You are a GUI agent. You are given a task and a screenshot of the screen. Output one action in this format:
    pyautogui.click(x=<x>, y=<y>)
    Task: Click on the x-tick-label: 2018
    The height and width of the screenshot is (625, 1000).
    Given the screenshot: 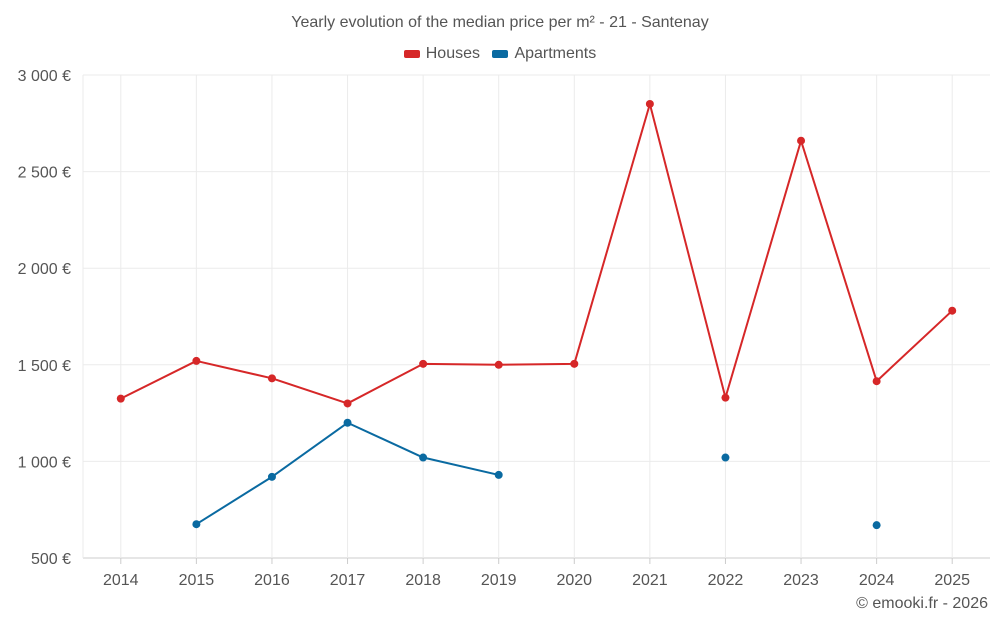 What is the action you would take?
    pyautogui.click(x=423, y=580)
    